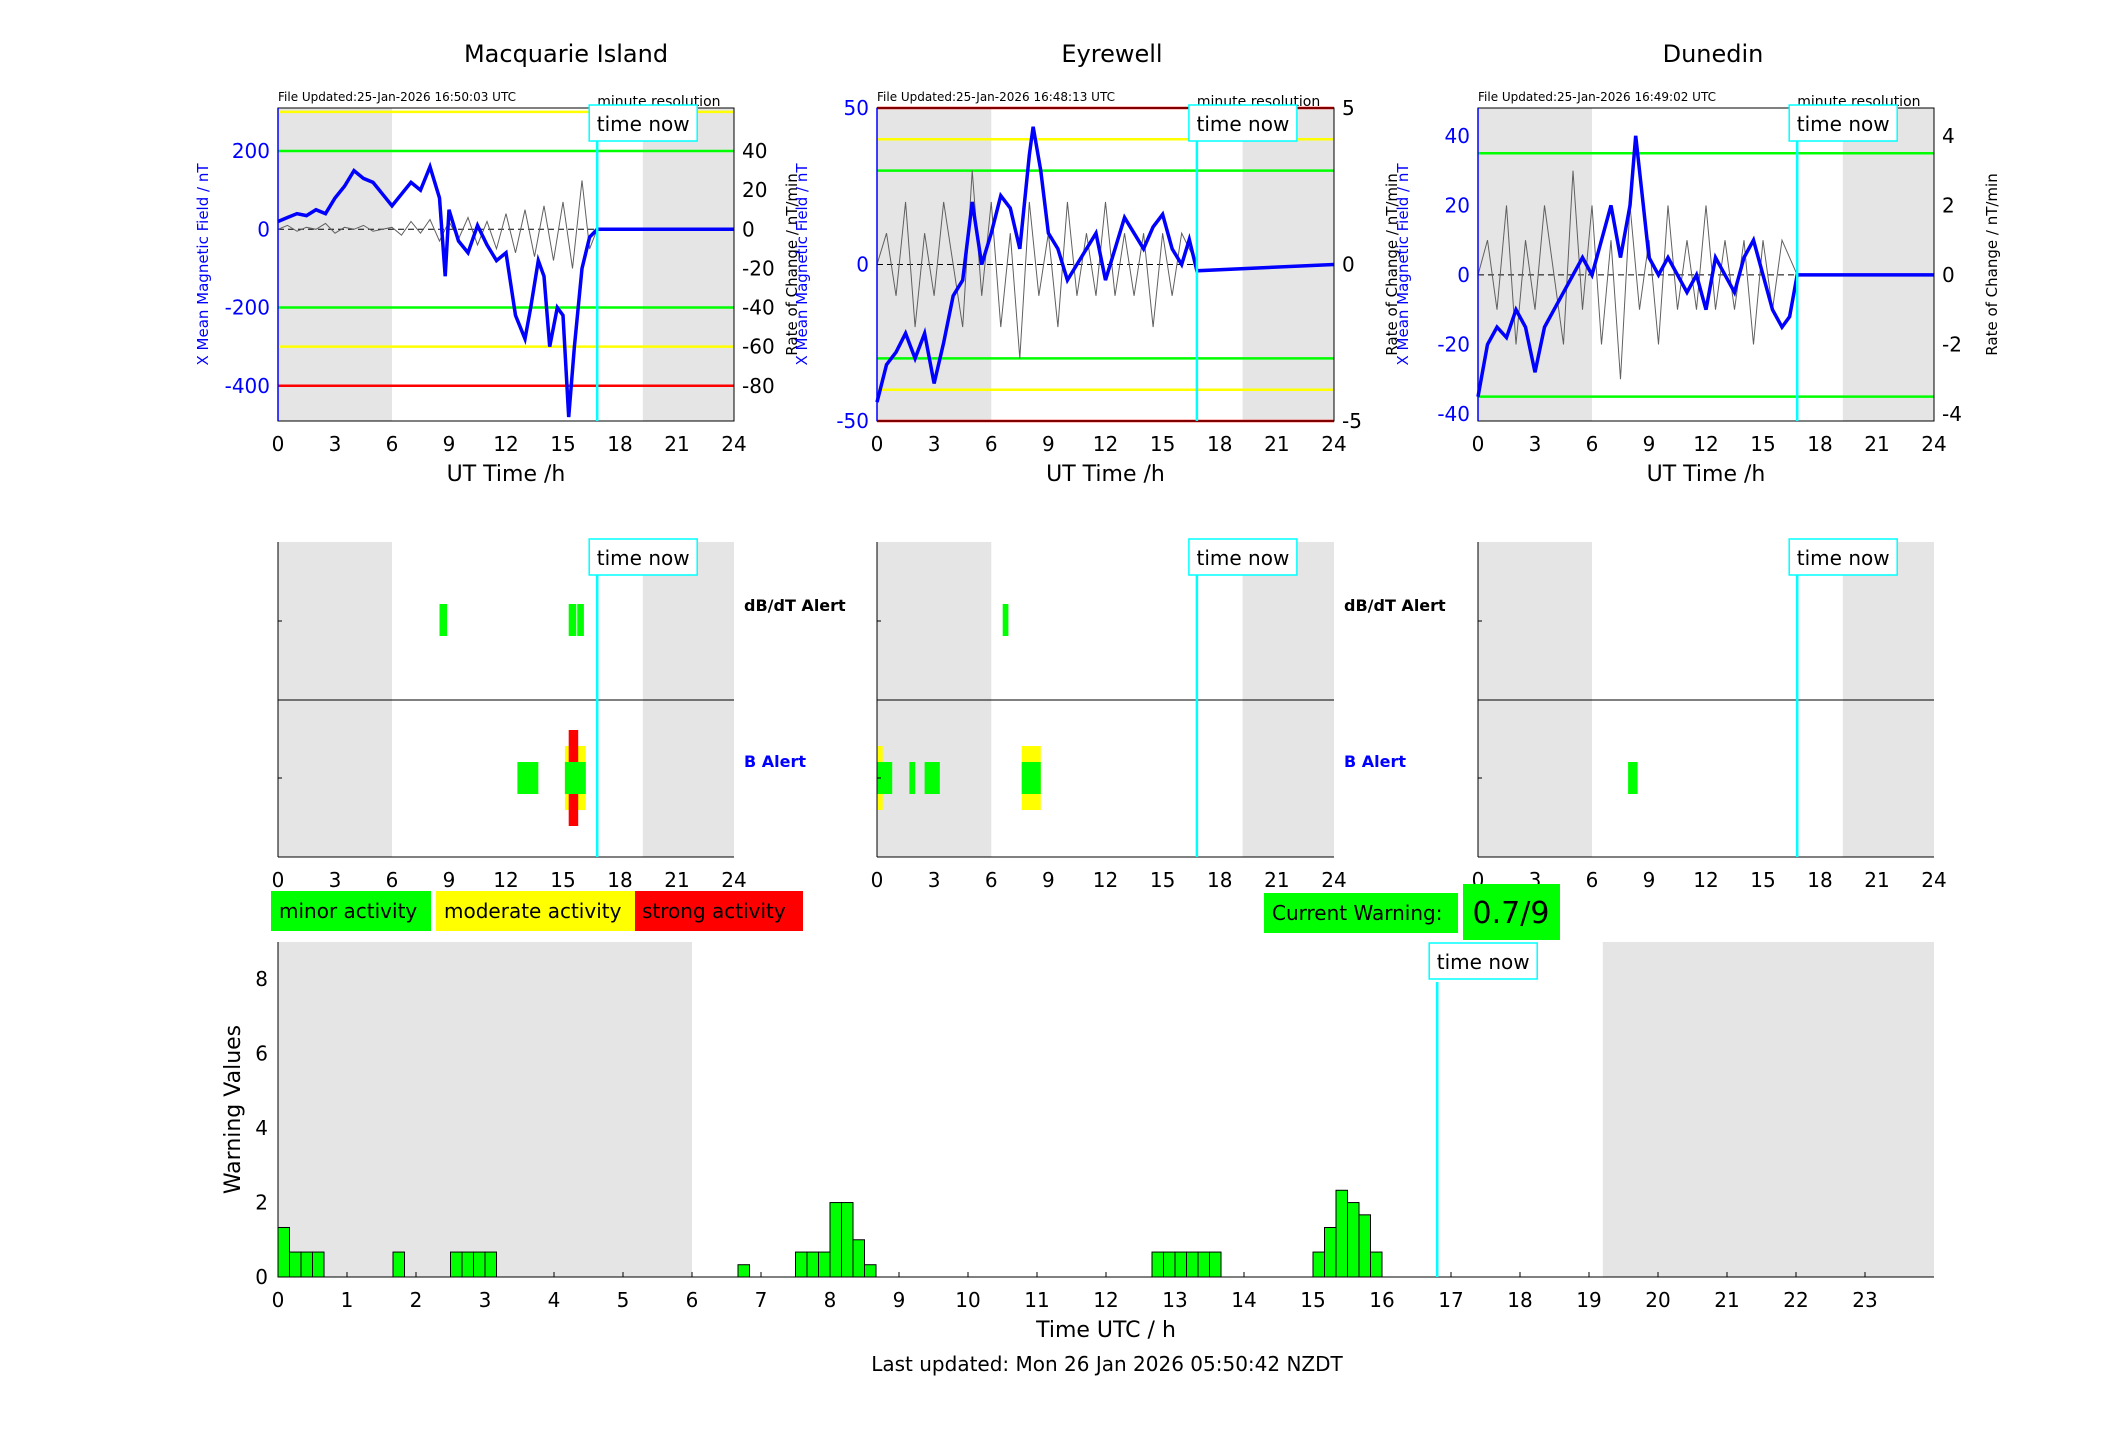 This screenshot has height=1441, width=2117. What do you see at coordinates (505, 289) in the screenshot?
I see `field-series` at bounding box center [505, 289].